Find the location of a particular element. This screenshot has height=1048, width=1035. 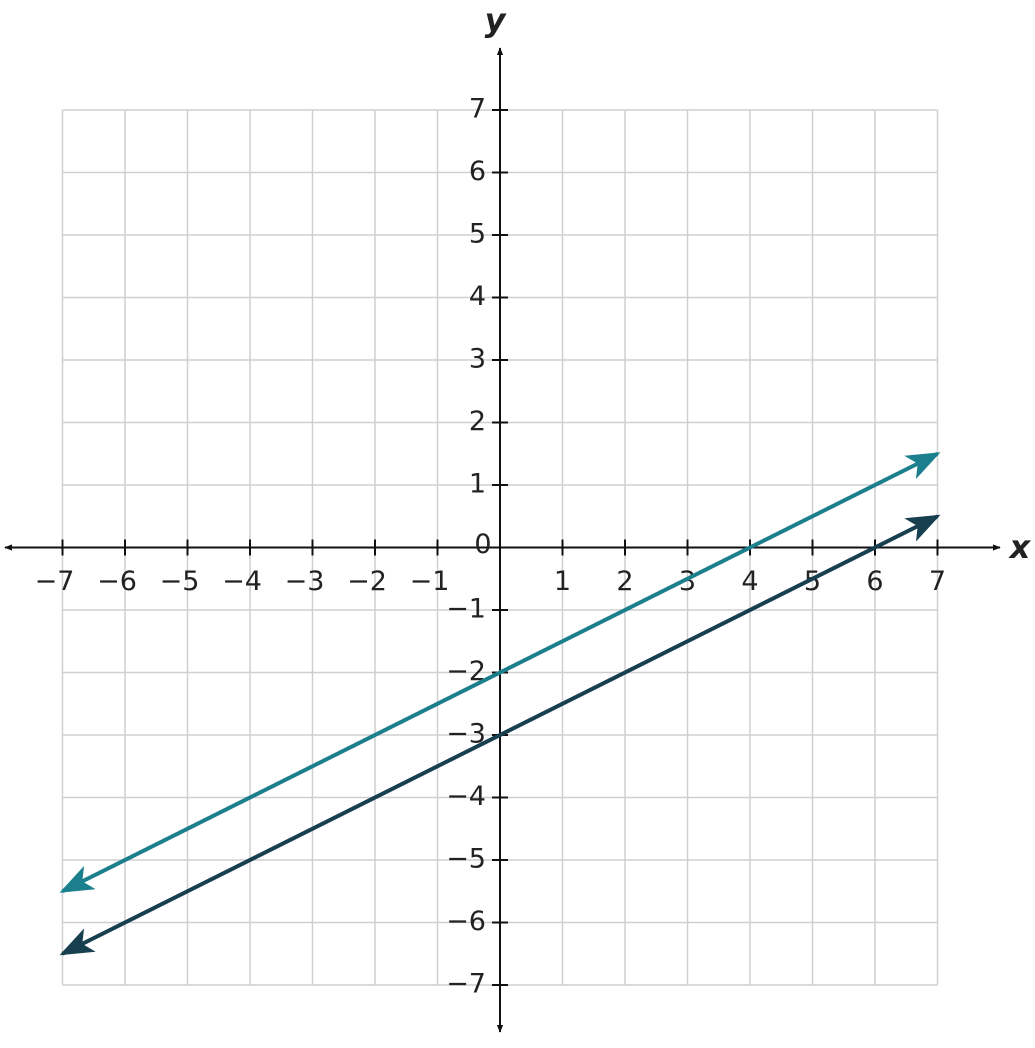

x-axis-title: x is located at coordinates (1020, 547).